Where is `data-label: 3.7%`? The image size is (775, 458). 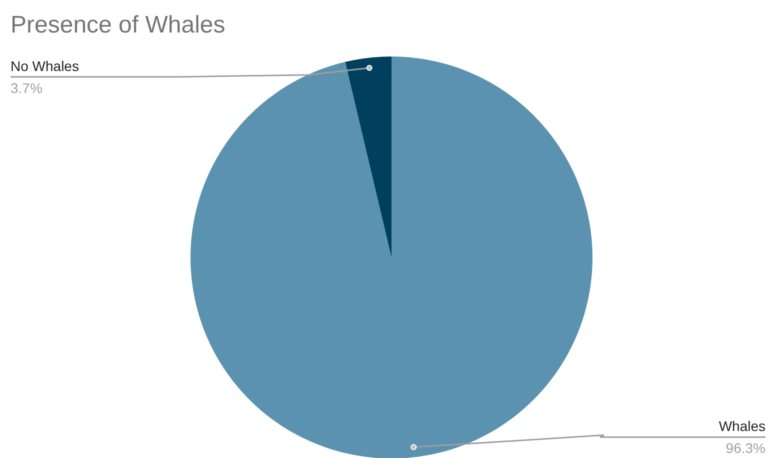
data-label: 3.7% is located at coordinates (26, 88).